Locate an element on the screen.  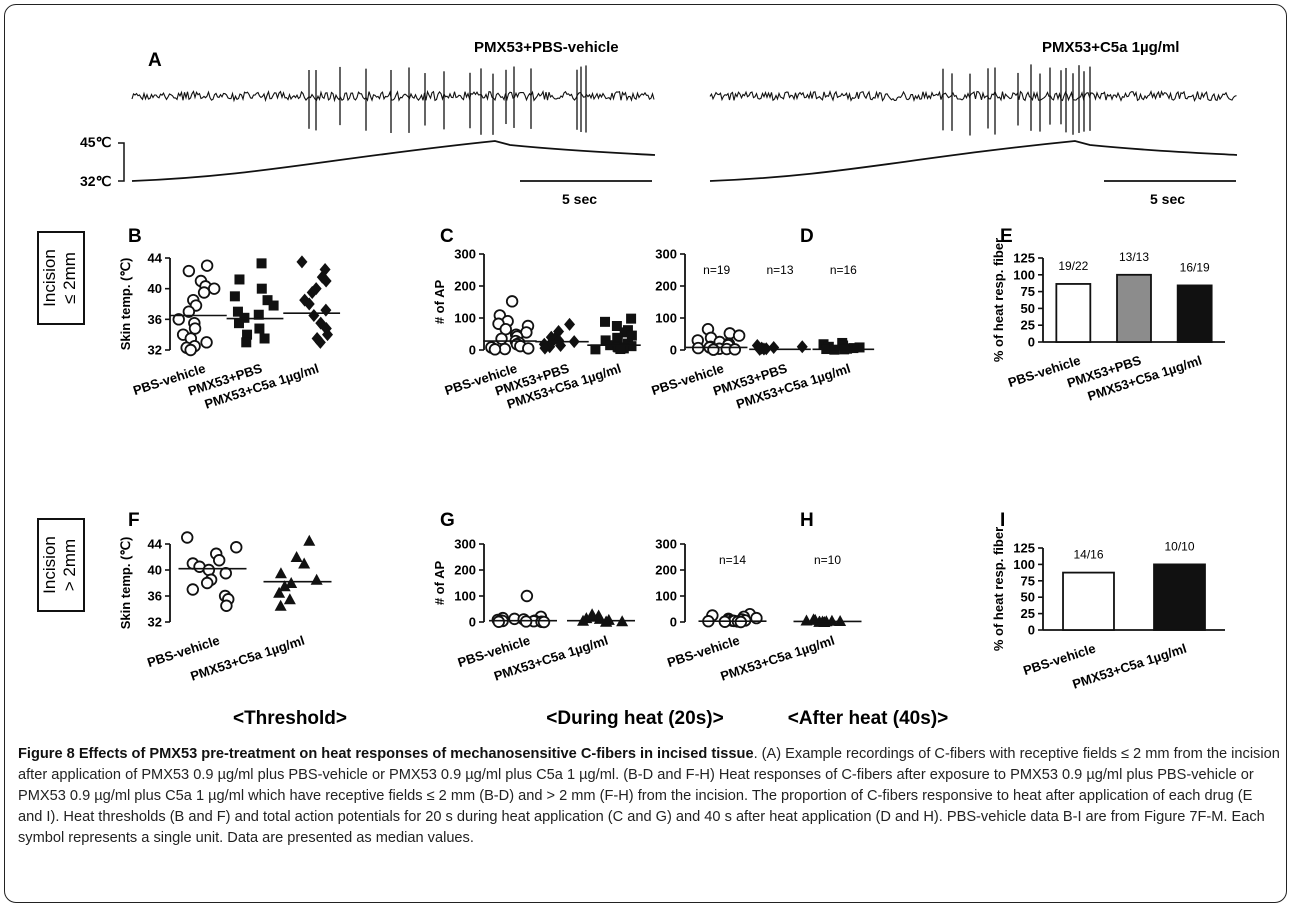
row-label-top: Incision ≤ 2mm is located at coordinates (61, 278).